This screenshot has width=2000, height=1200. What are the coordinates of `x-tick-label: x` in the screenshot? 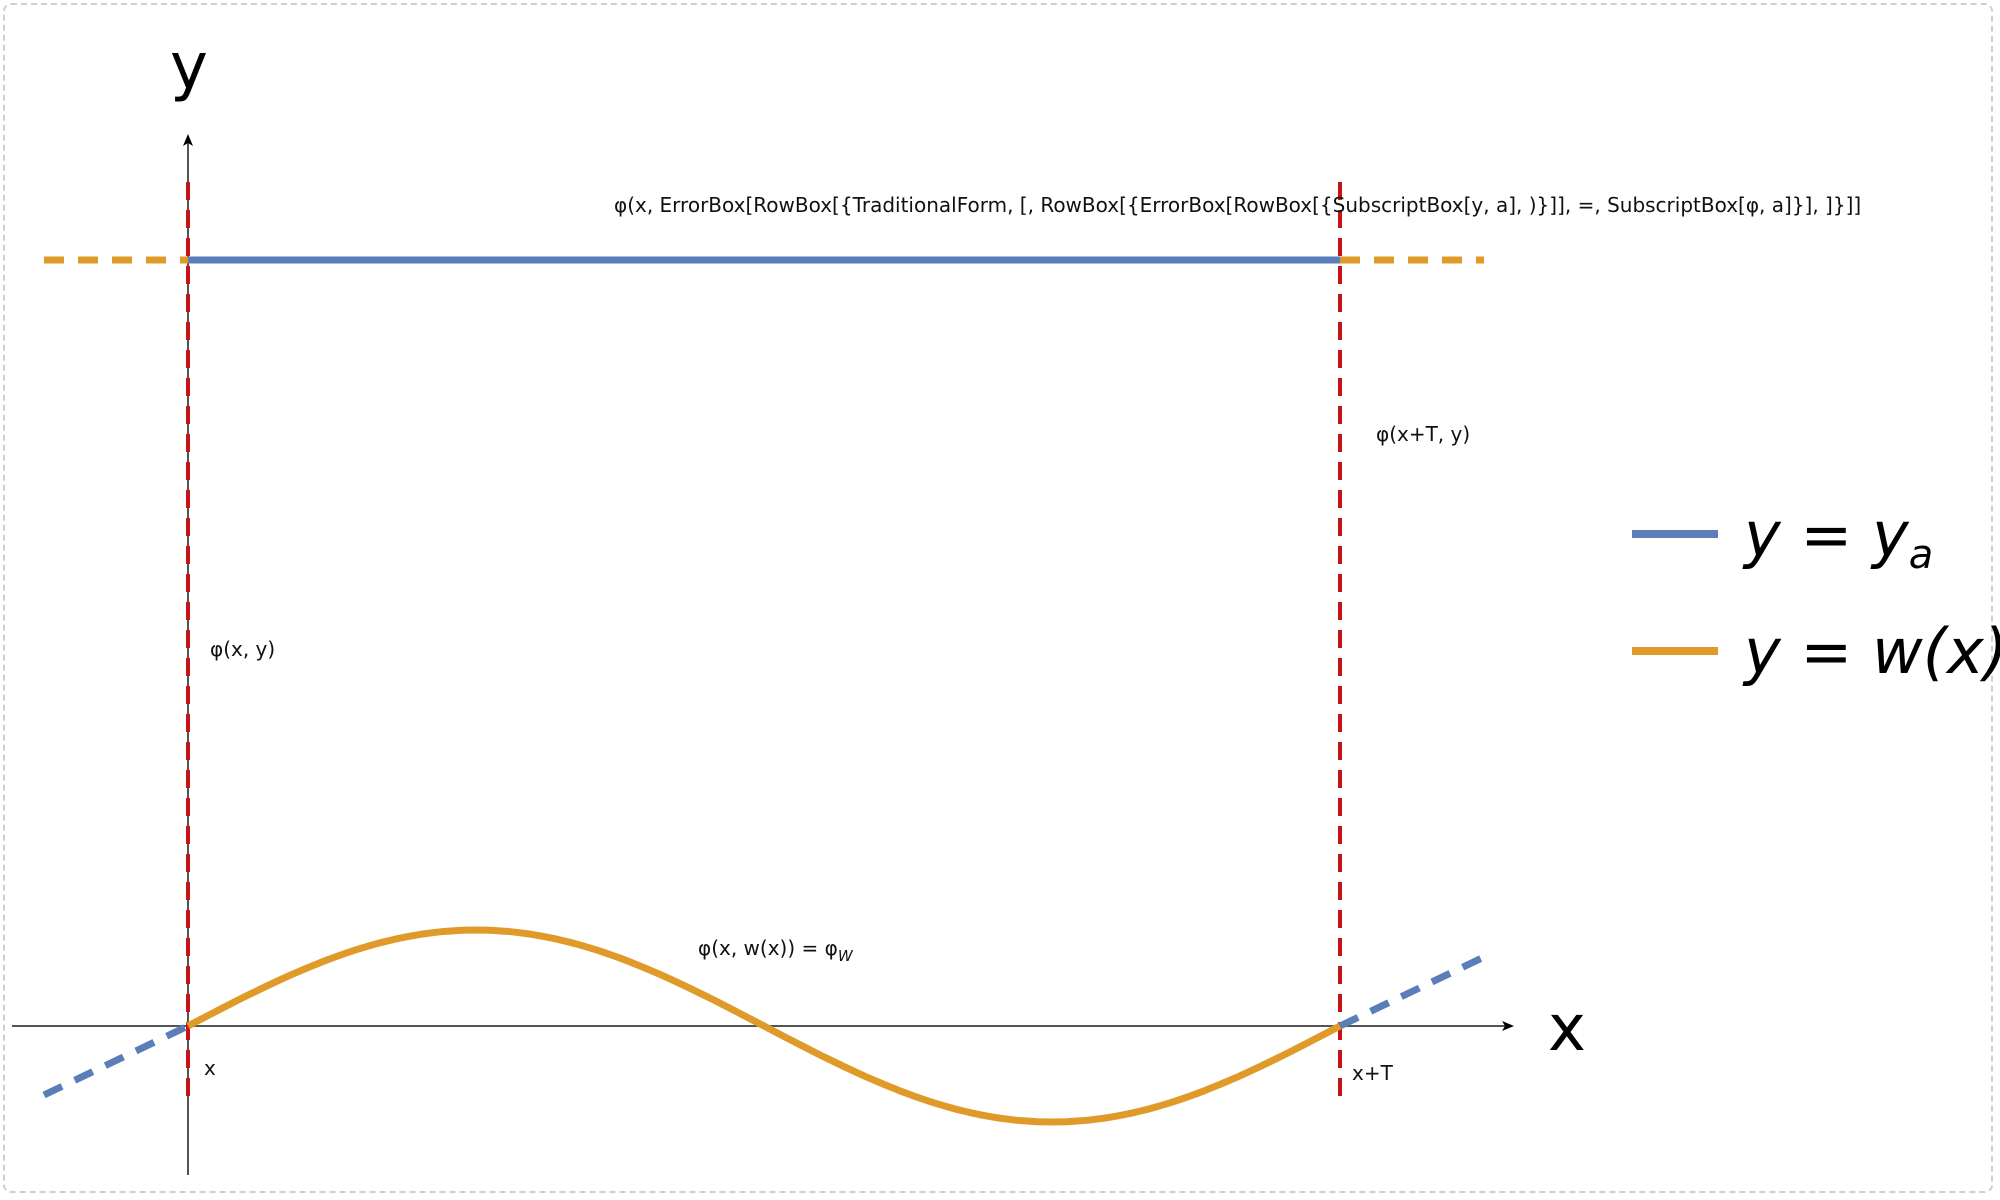 It's located at (210, 1068).